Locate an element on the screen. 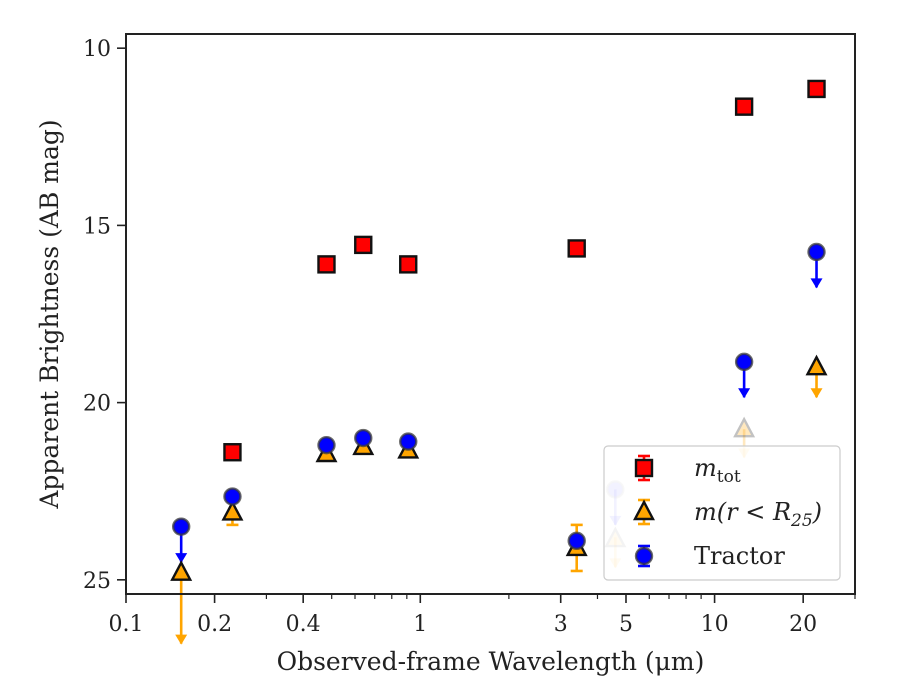 The image size is (900, 700). legend-label-base: m is located at coordinates (705, 468).